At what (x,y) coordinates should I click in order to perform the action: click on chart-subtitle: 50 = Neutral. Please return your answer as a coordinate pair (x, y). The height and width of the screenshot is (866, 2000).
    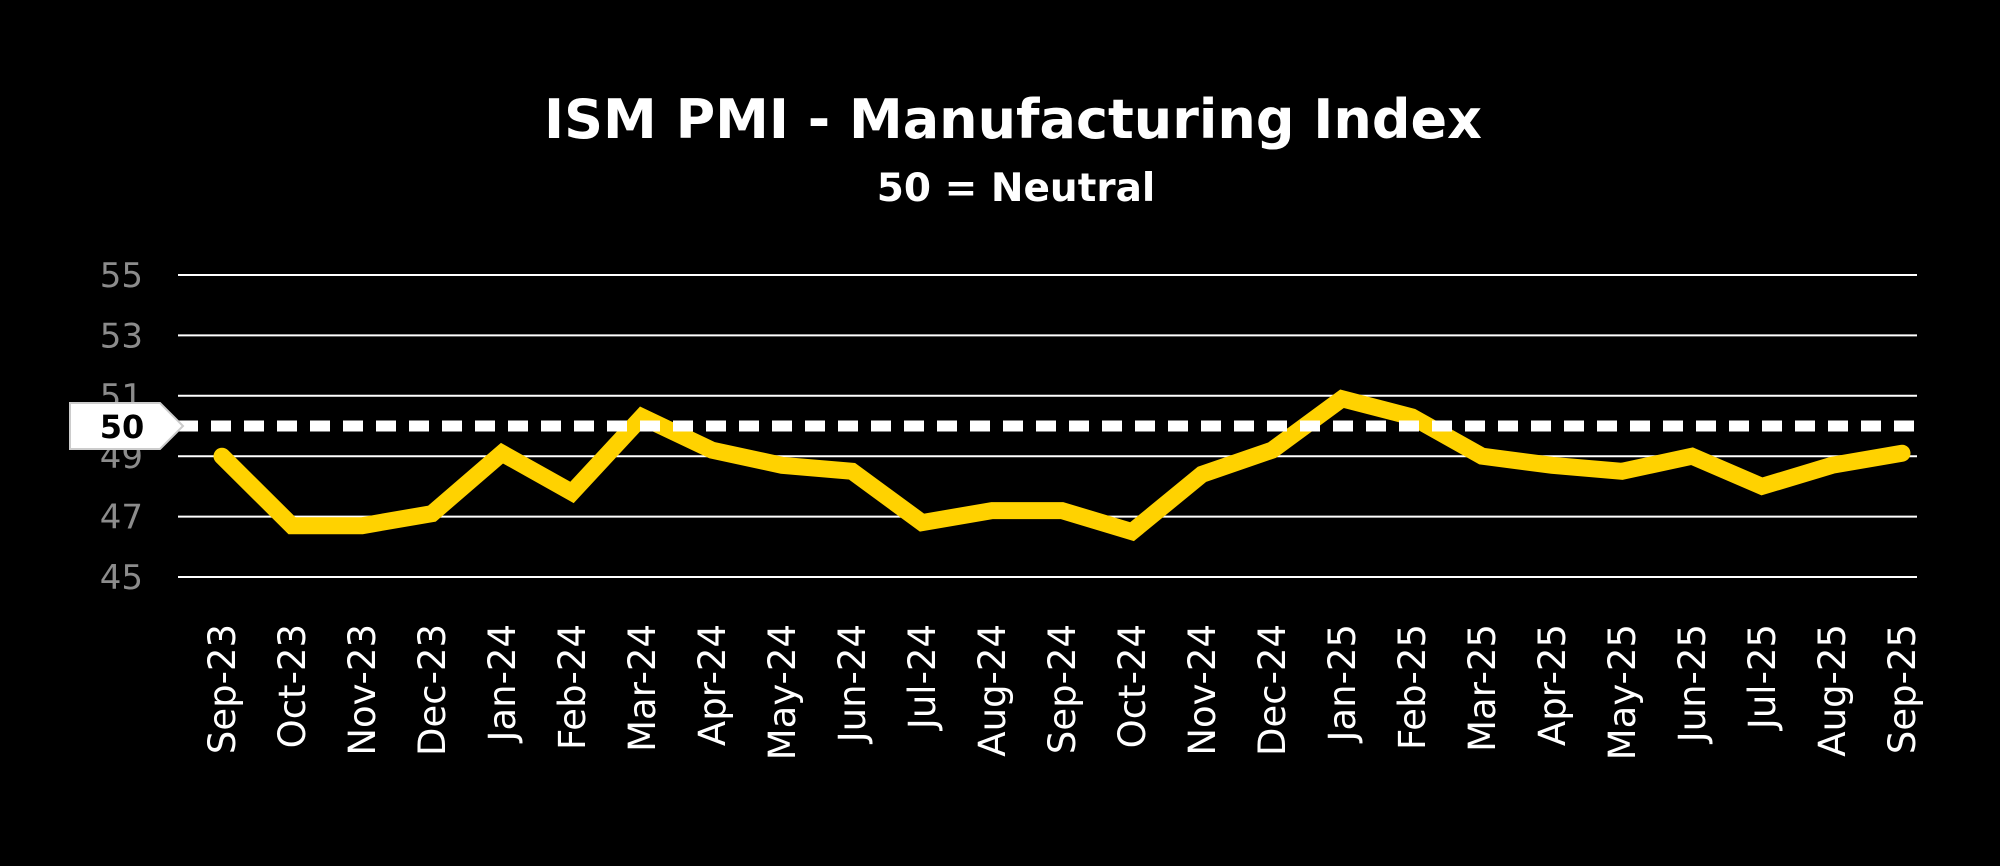
    Looking at the image, I should click on (1016, 188).